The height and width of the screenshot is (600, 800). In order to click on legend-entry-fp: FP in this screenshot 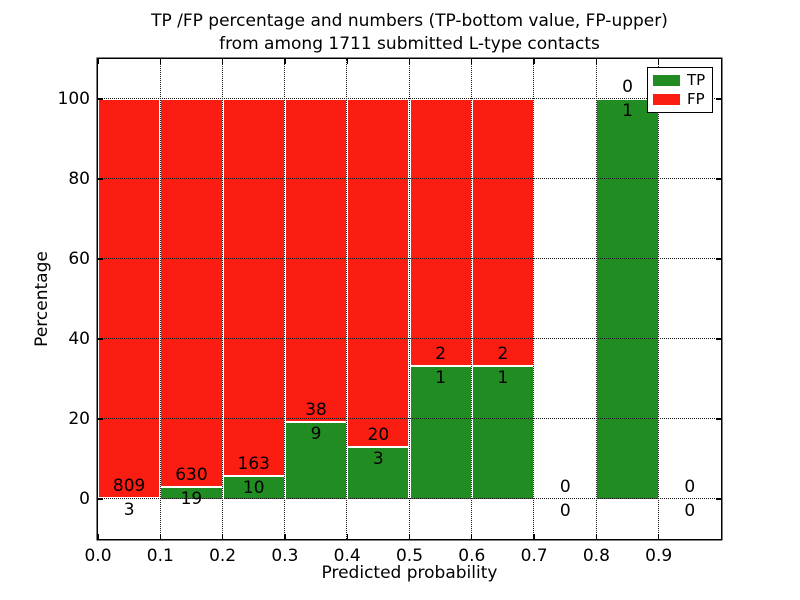, I will do `click(682, 99)`.